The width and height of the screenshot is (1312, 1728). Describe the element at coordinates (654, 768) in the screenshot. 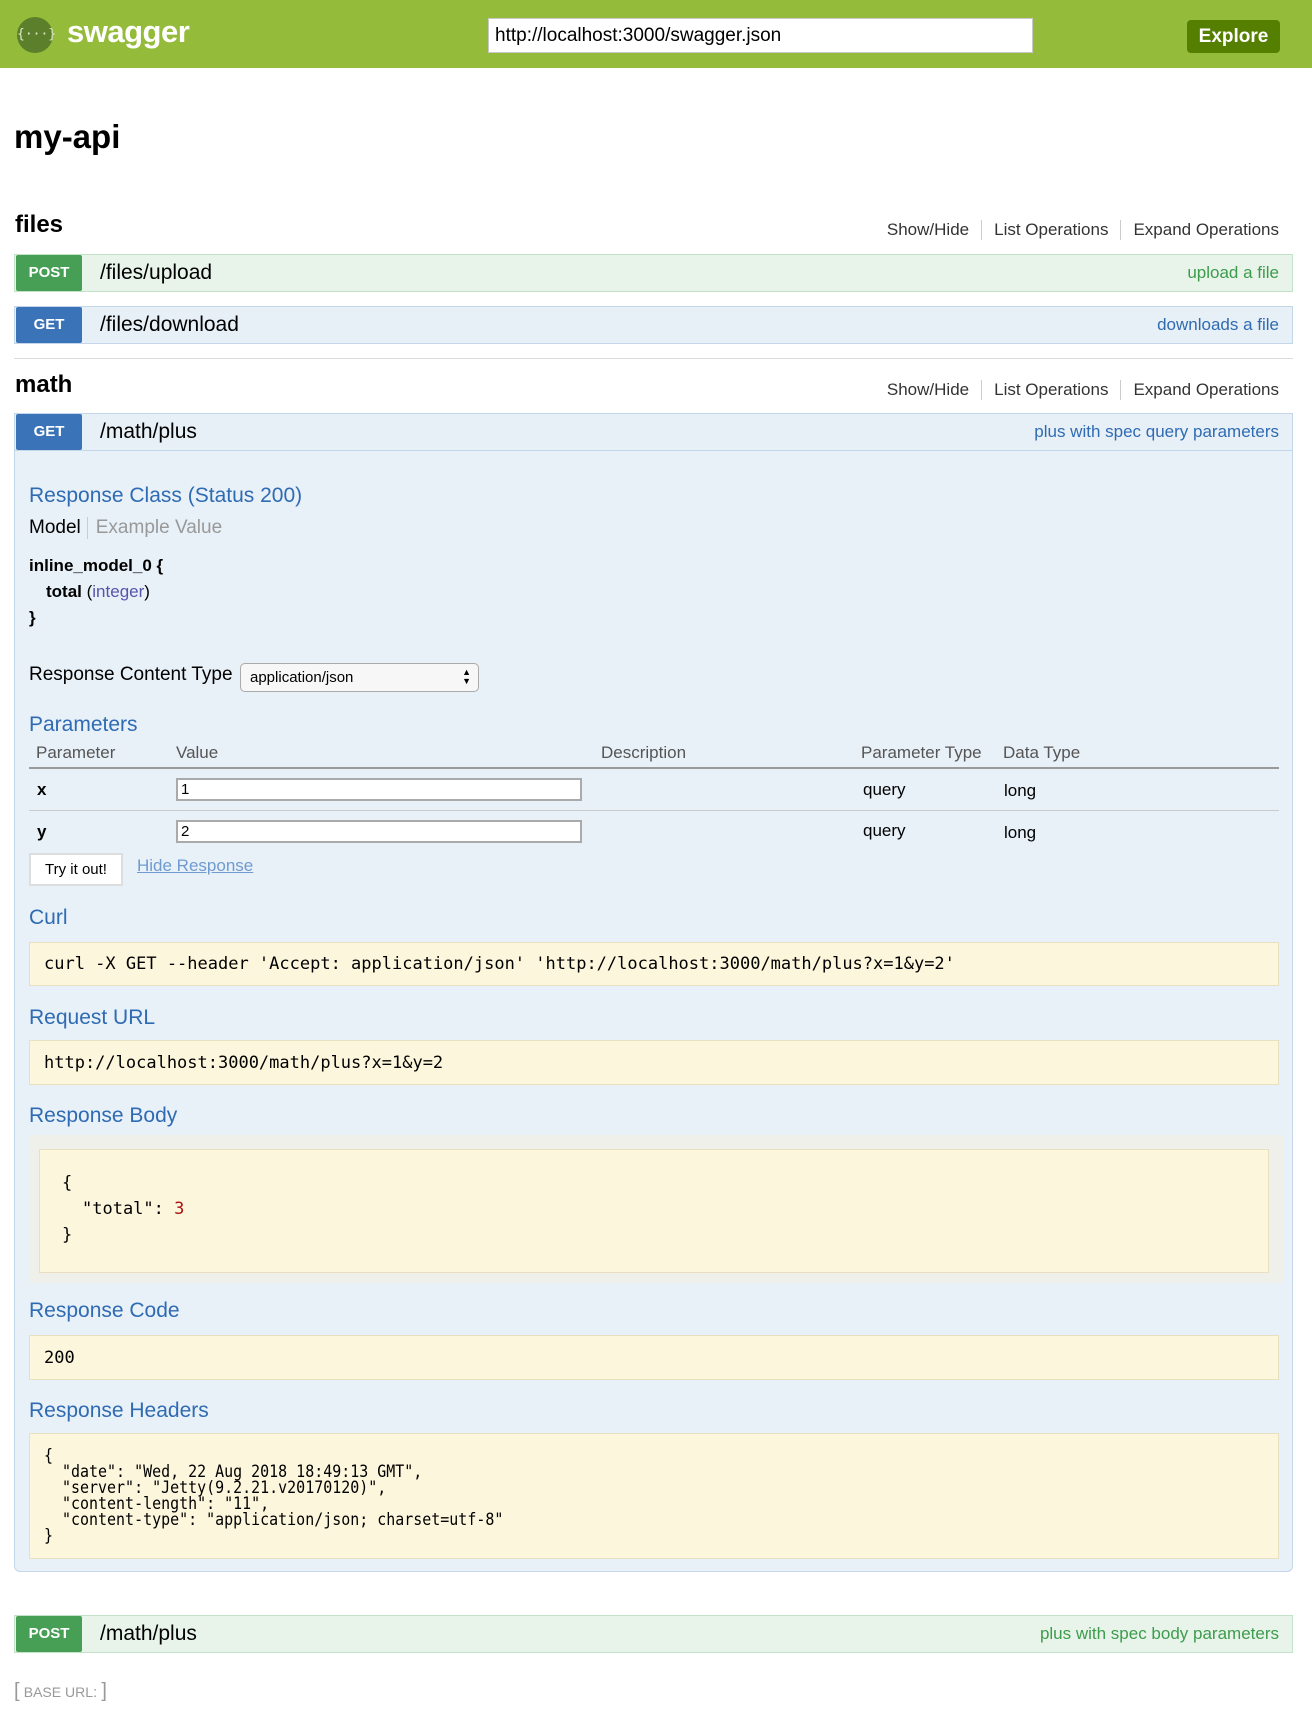

I see `table-header-line` at that location.